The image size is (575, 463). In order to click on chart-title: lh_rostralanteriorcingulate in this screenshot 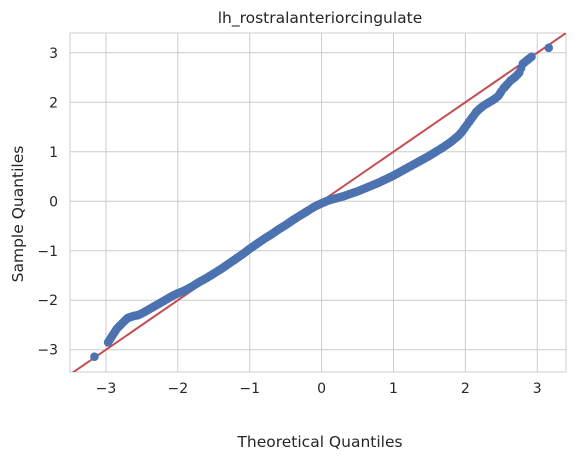, I will do `click(320, 18)`.